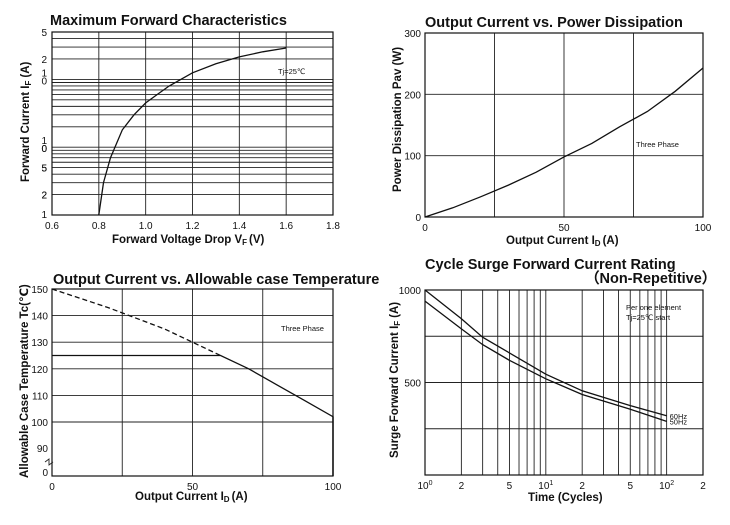 The image size is (730, 525). Describe the element at coordinates (672, 483) in the screenshot. I see `chart4-x-tick-exponent: 2` at that location.